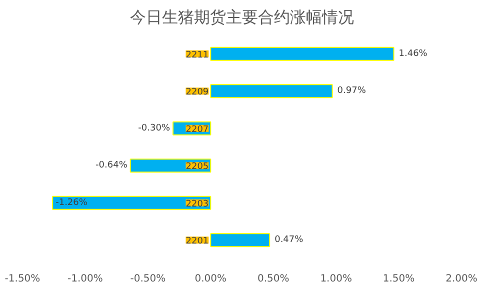 Image resolution: width=481 pixels, height=289 pixels. What do you see at coordinates (148, 279) in the screenshot?
I see `x-tick-label: -0.50%` at bounding box center [148, 279].